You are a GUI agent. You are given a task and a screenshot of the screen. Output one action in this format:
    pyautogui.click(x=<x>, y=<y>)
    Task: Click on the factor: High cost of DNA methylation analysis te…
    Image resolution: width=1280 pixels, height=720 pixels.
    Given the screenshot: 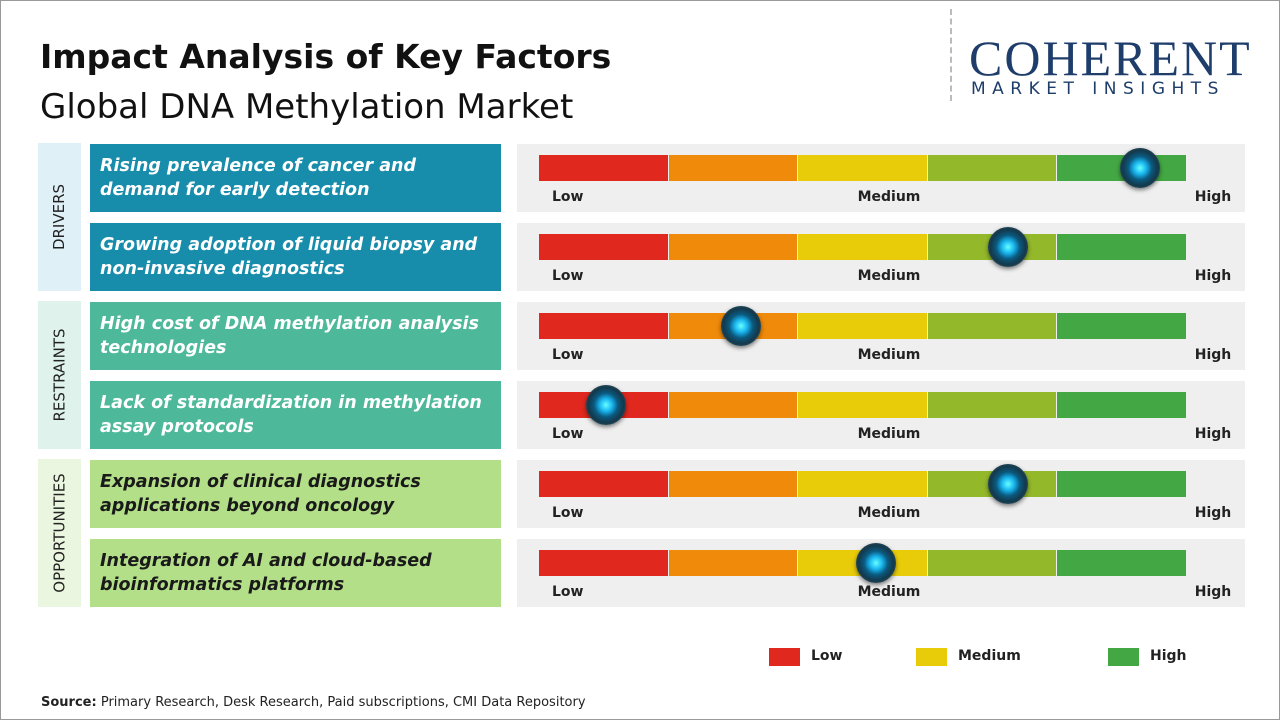 What is the action you would take?
    pyautogui.click(x=295, y=336)
    